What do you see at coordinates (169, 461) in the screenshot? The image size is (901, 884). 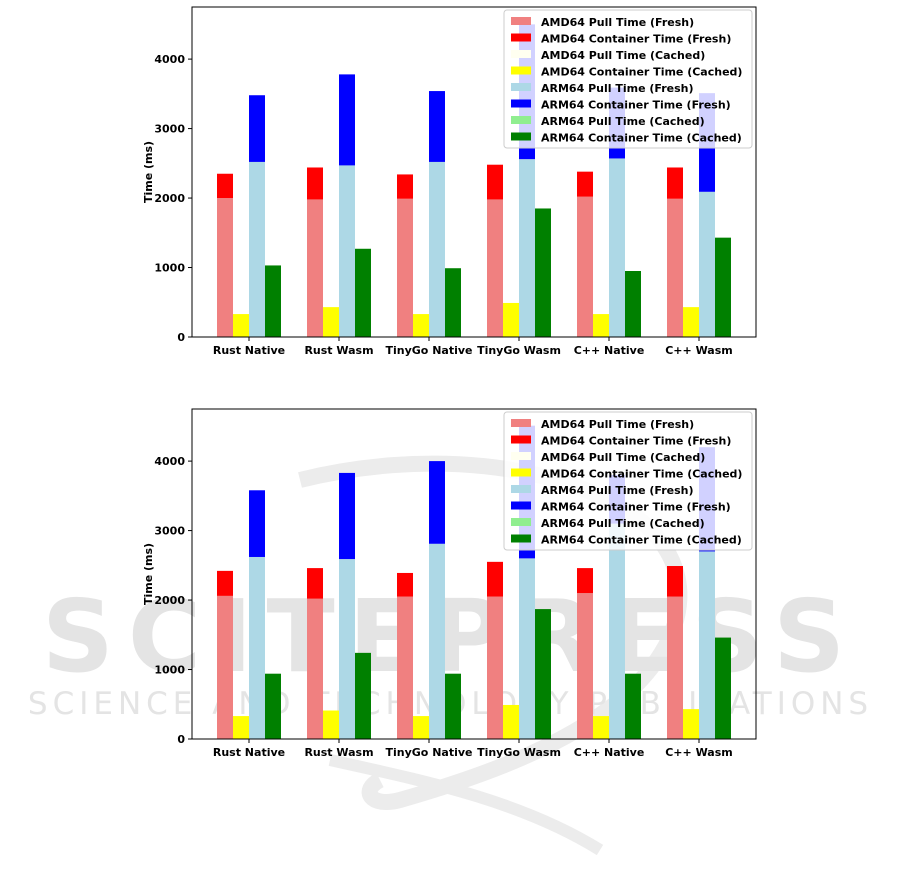 I see `y-tick-label: 4000` at bounding box center [169, 461].